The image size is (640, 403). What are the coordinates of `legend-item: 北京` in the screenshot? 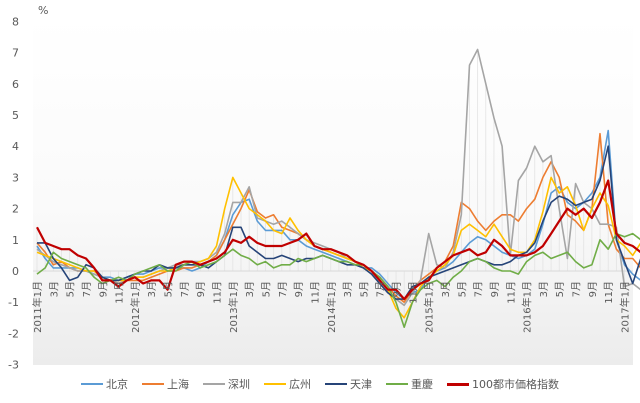 It's located at (104, 384).